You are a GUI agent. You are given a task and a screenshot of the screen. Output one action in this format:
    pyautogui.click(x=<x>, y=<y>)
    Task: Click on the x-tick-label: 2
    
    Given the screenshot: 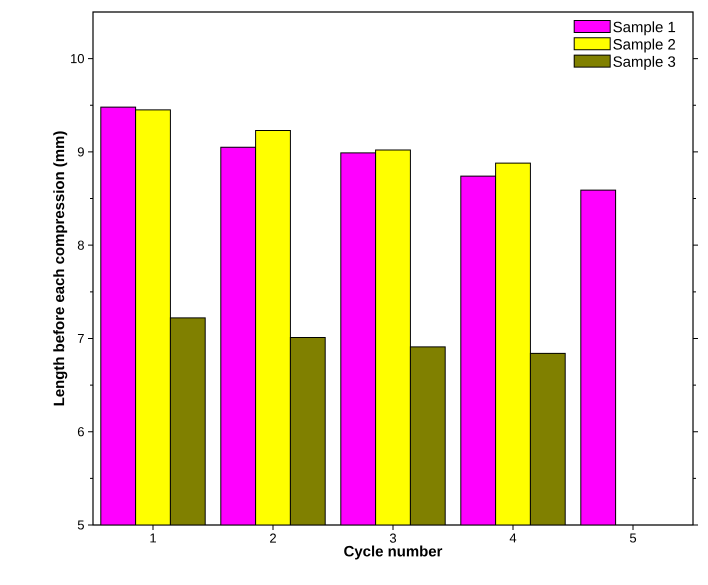 What is the action you would take?
    pyautogui.click(x=273, y=538)
    